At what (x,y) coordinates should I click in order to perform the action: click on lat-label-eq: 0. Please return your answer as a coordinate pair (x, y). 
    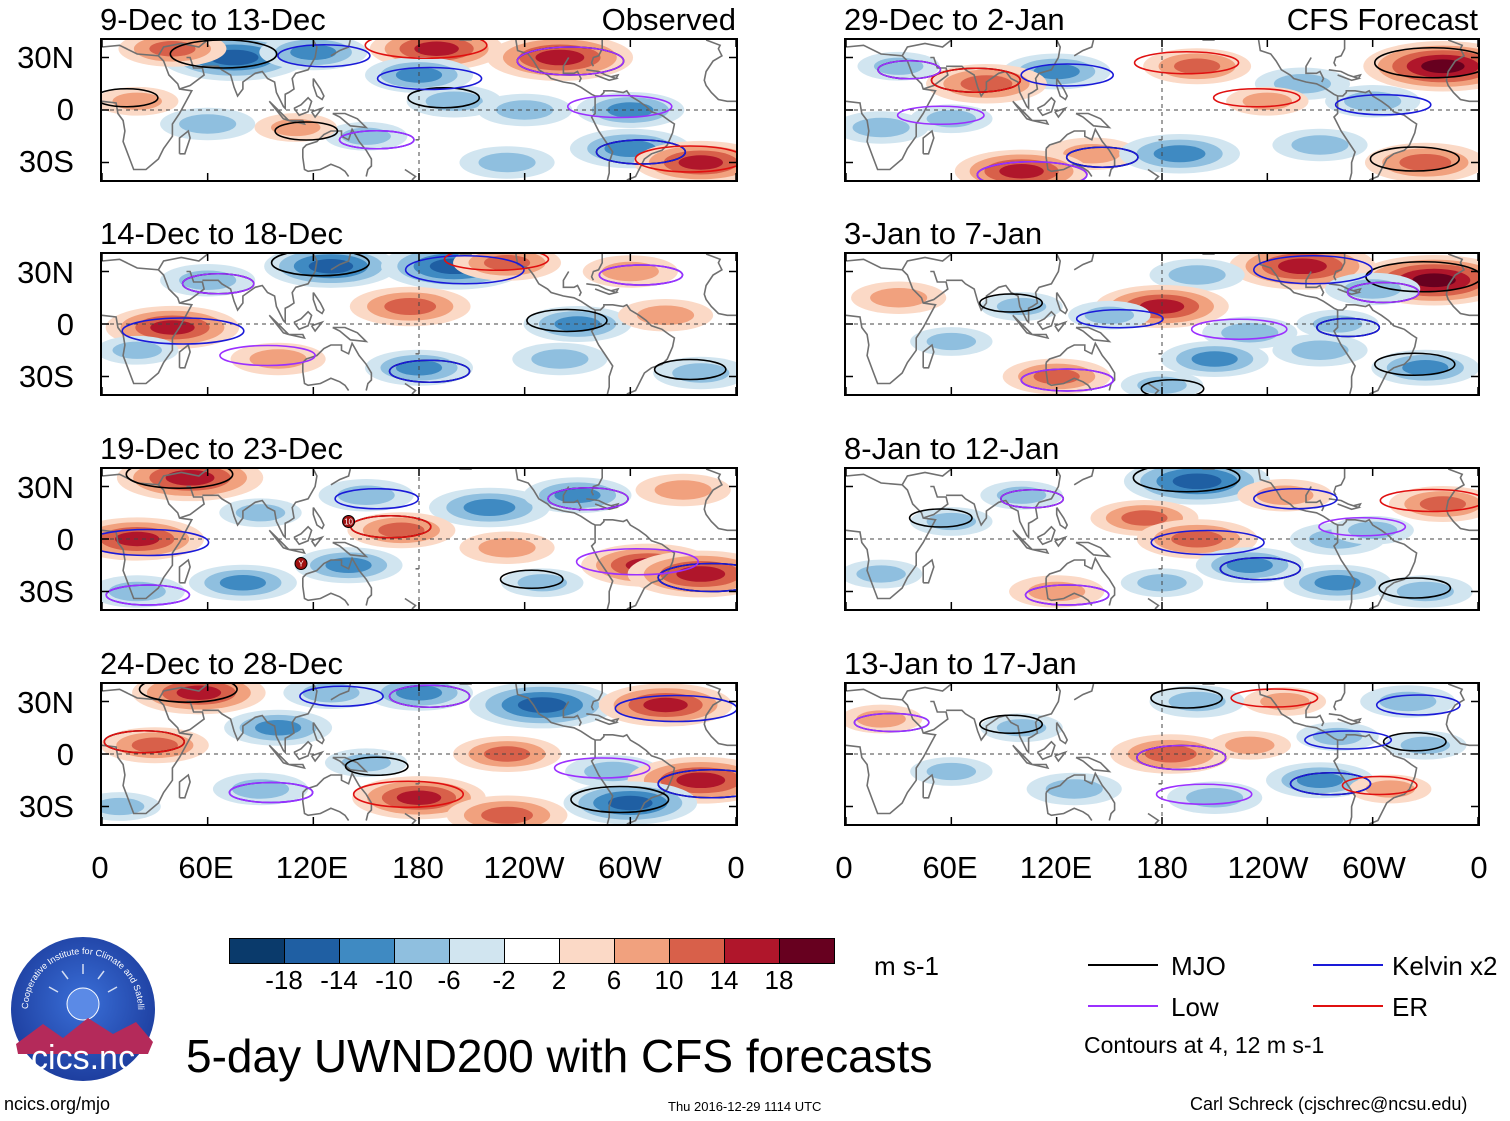
    Looking at the image, I should click on (65, 109).